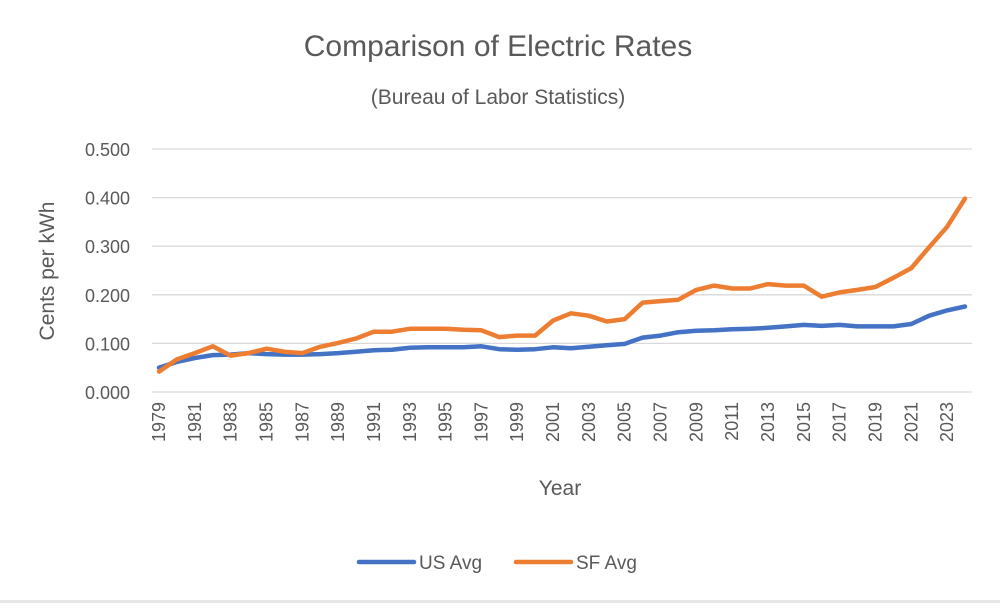 The height and width of the screenshot is (608, 1000). I want to click on legend-label: US Avg, so click(450, 563).